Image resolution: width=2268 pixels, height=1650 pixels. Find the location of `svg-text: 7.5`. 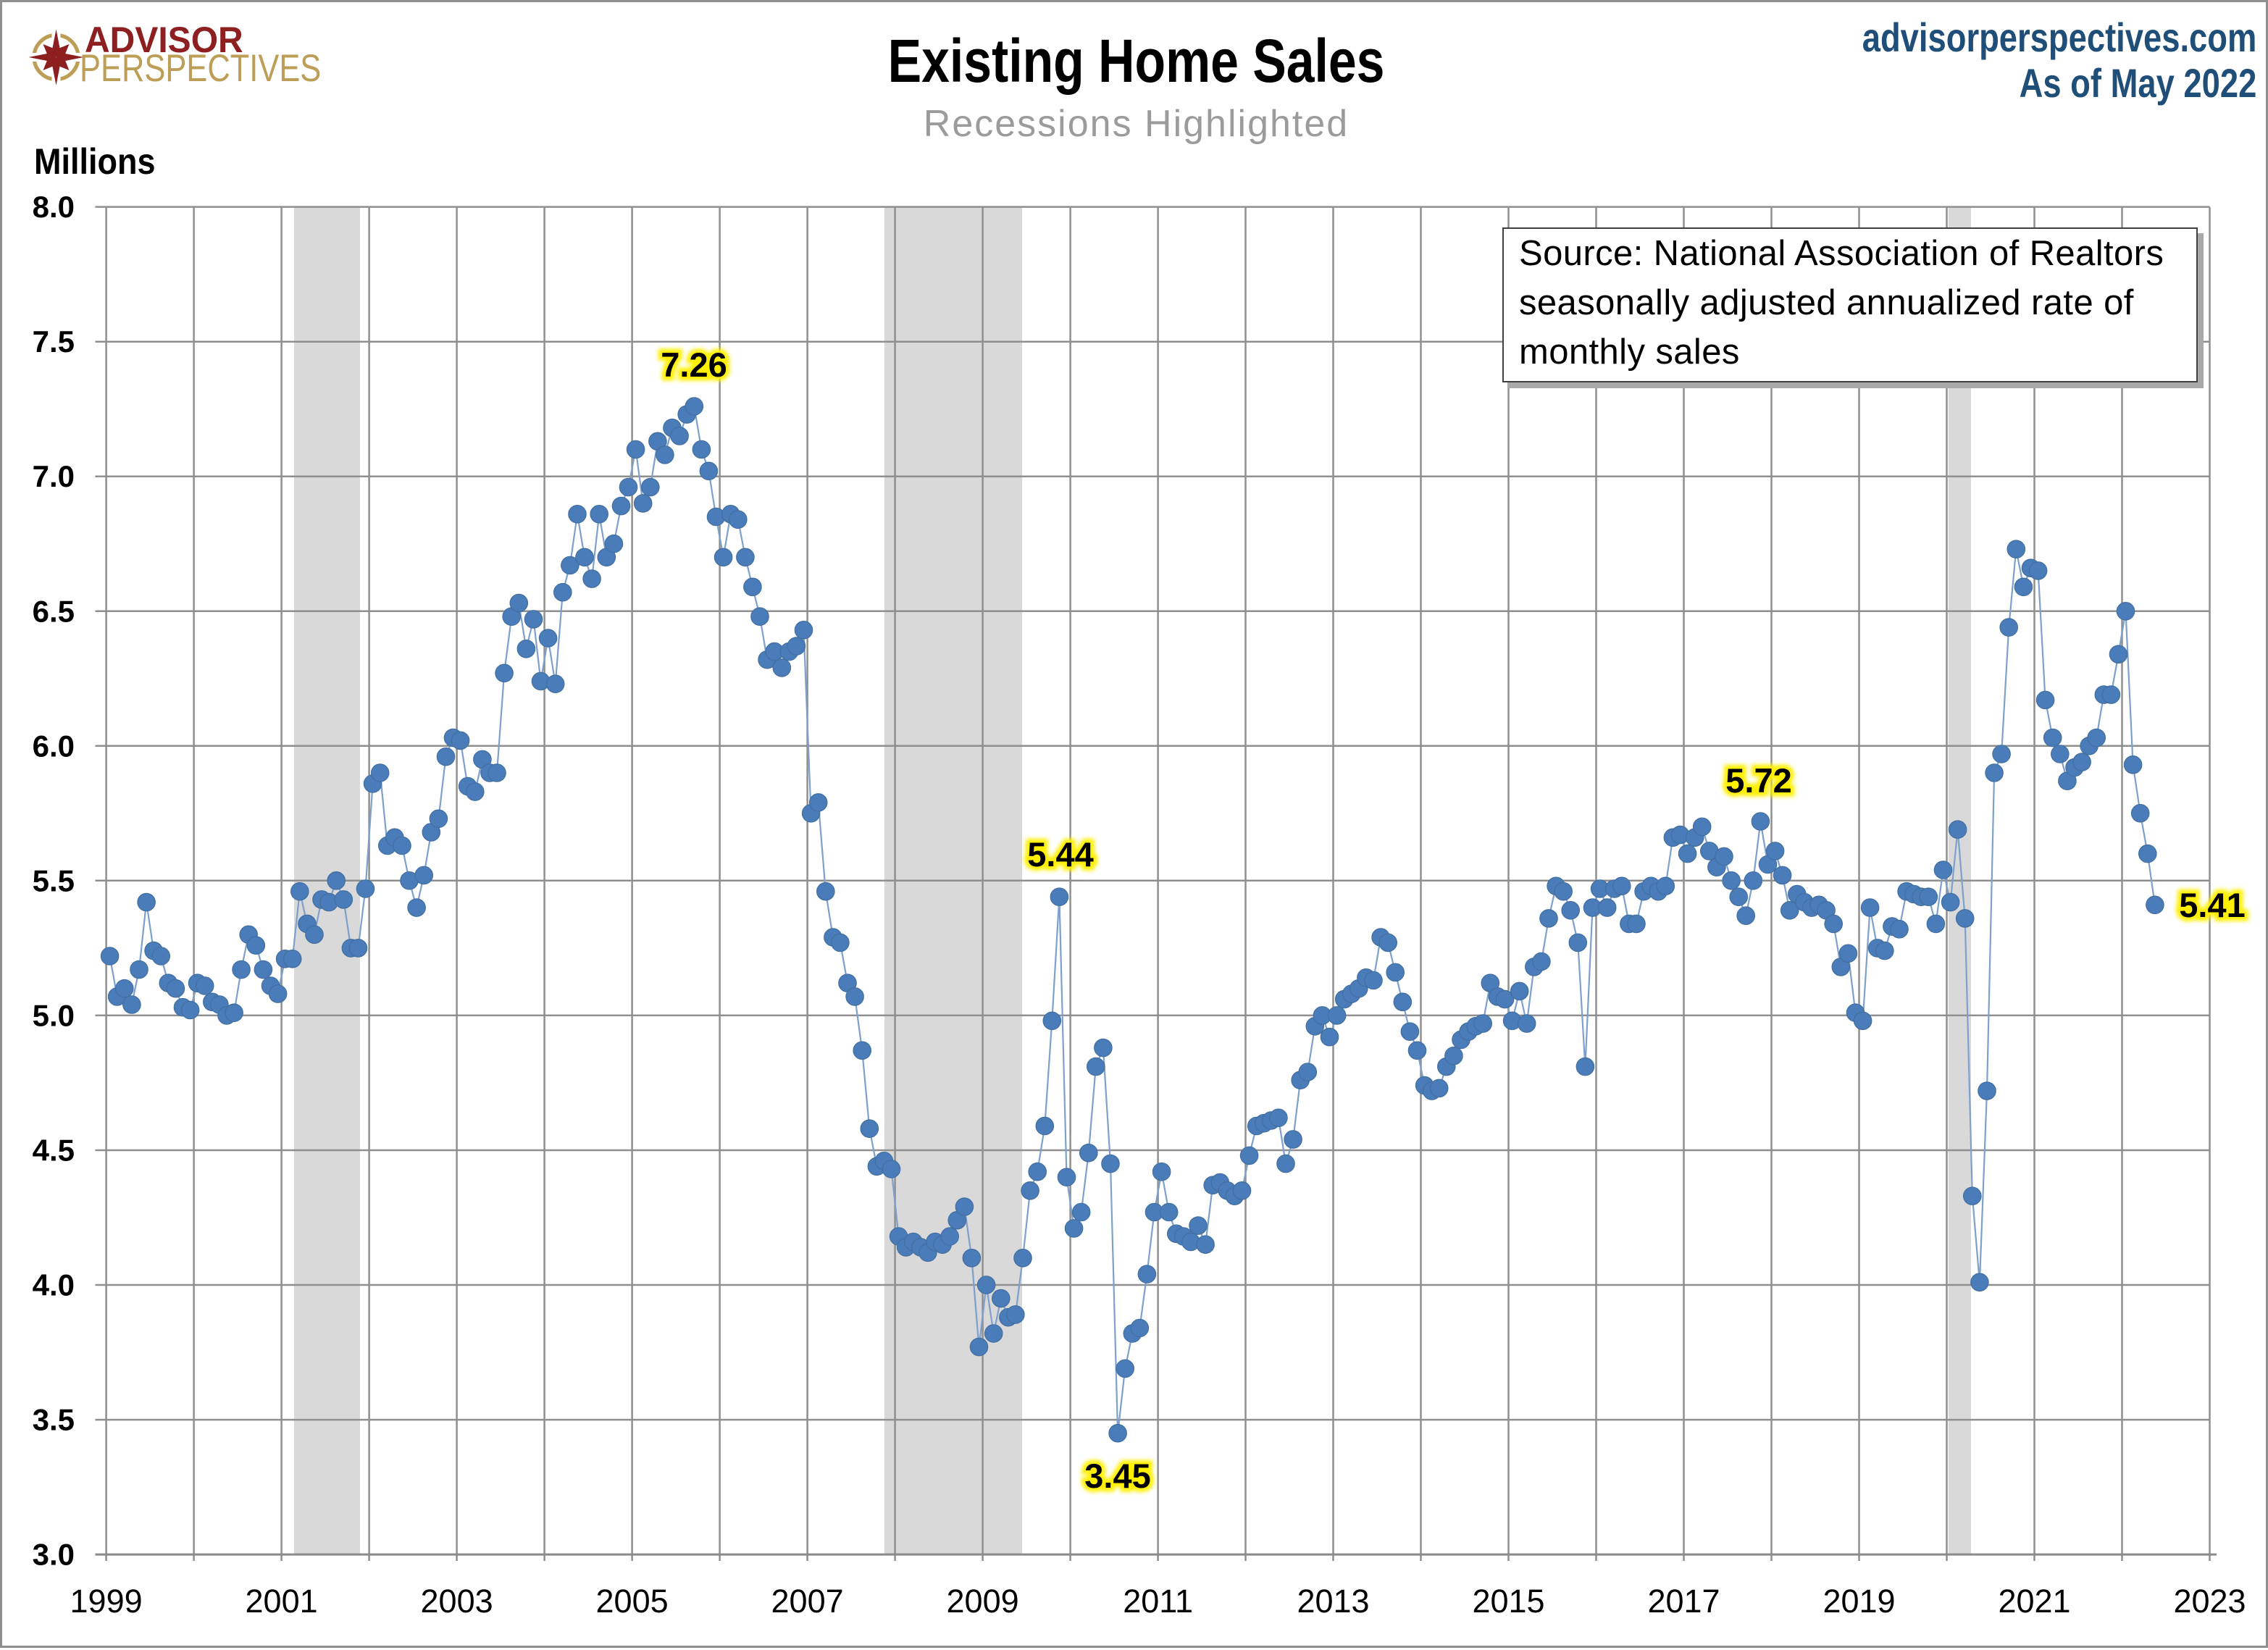

svg-text: 7.5 is located at coordinates (54, 341).